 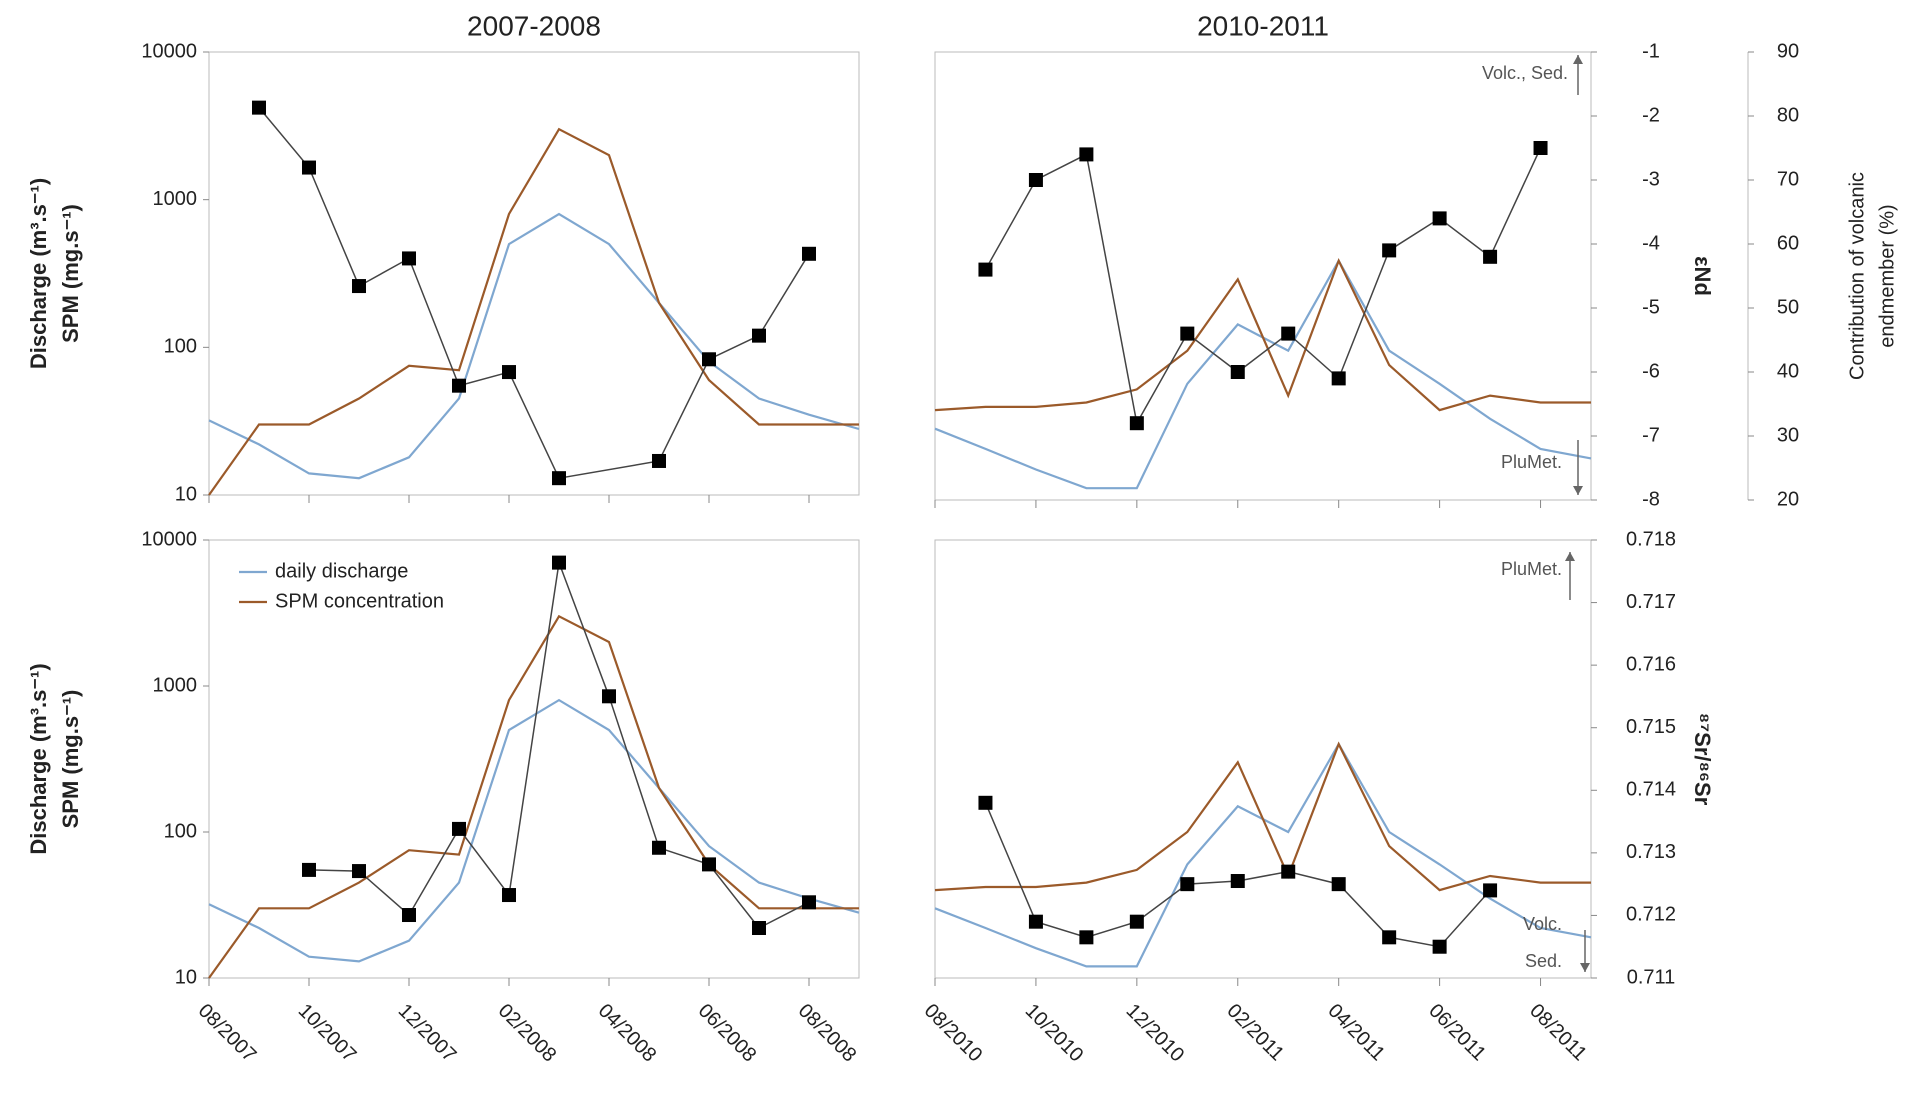 What do you see at coordinates (1255, 1033) in the screenshot?
I see `x-tick-label: 02/2011` at bounding box center [1255, 1033].